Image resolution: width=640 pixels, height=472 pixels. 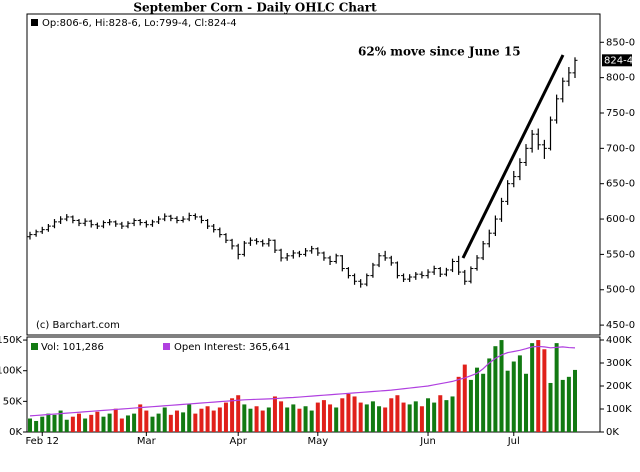 I want to click on y-tick-label: 450-0, so click(x=620, y=325).